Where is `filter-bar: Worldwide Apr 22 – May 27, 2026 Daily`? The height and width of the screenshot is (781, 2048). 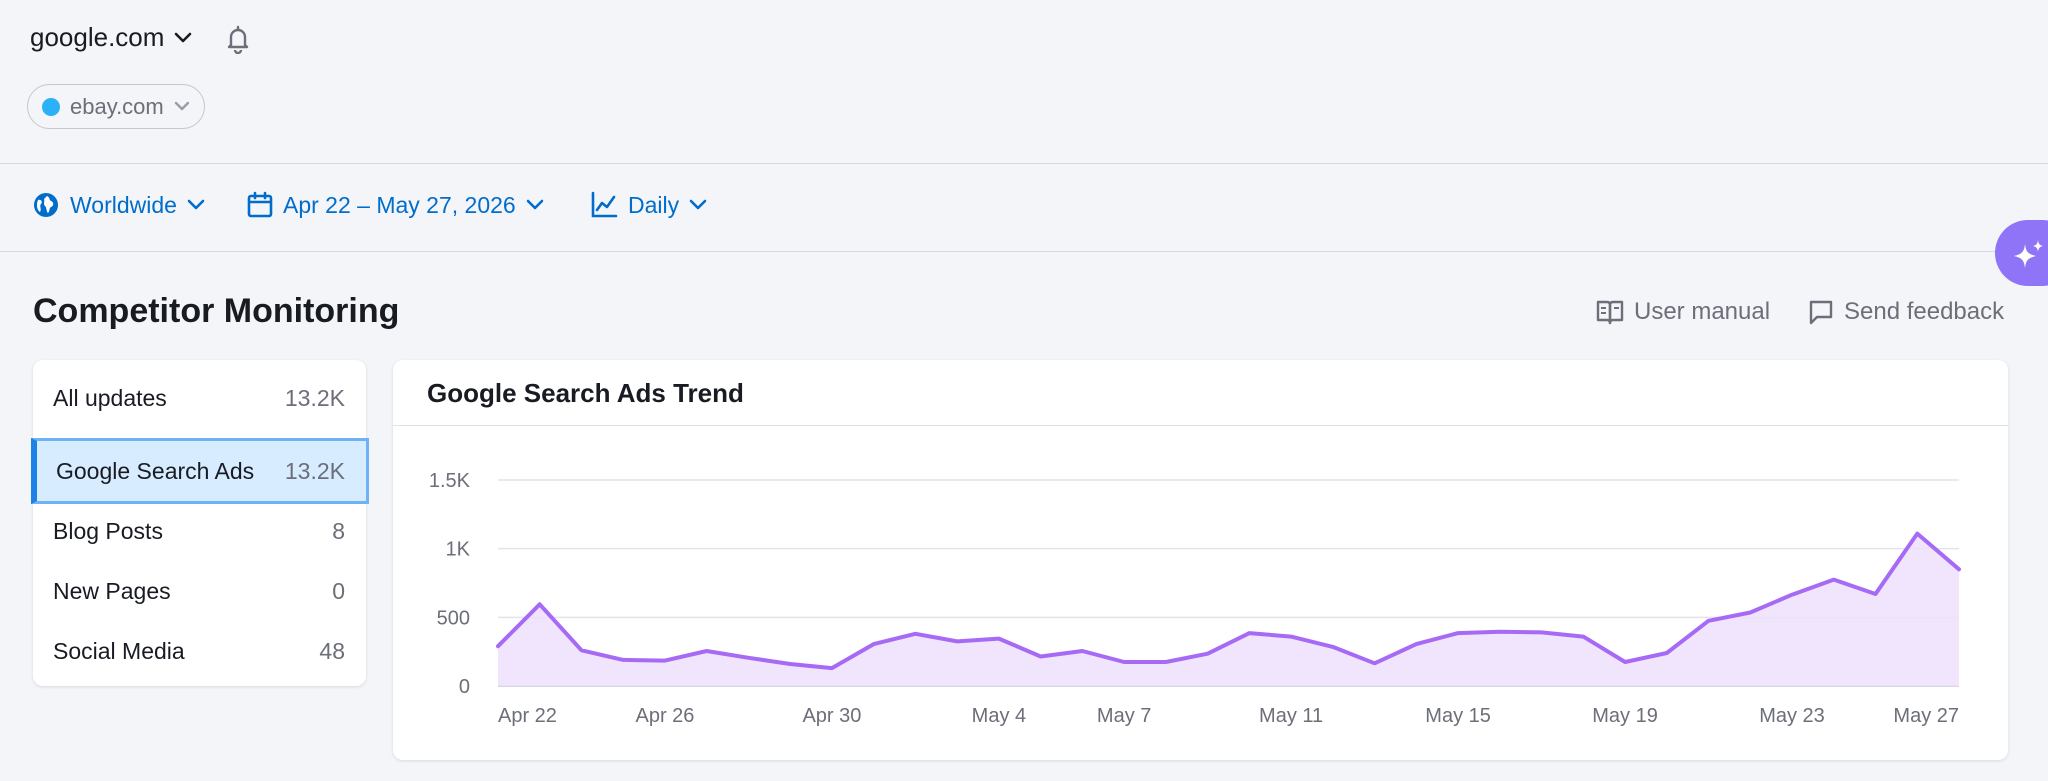
filter-bar: Worldwide Apr 22 – May 27, 2026 Daily is located at coordinates (1024, 208).